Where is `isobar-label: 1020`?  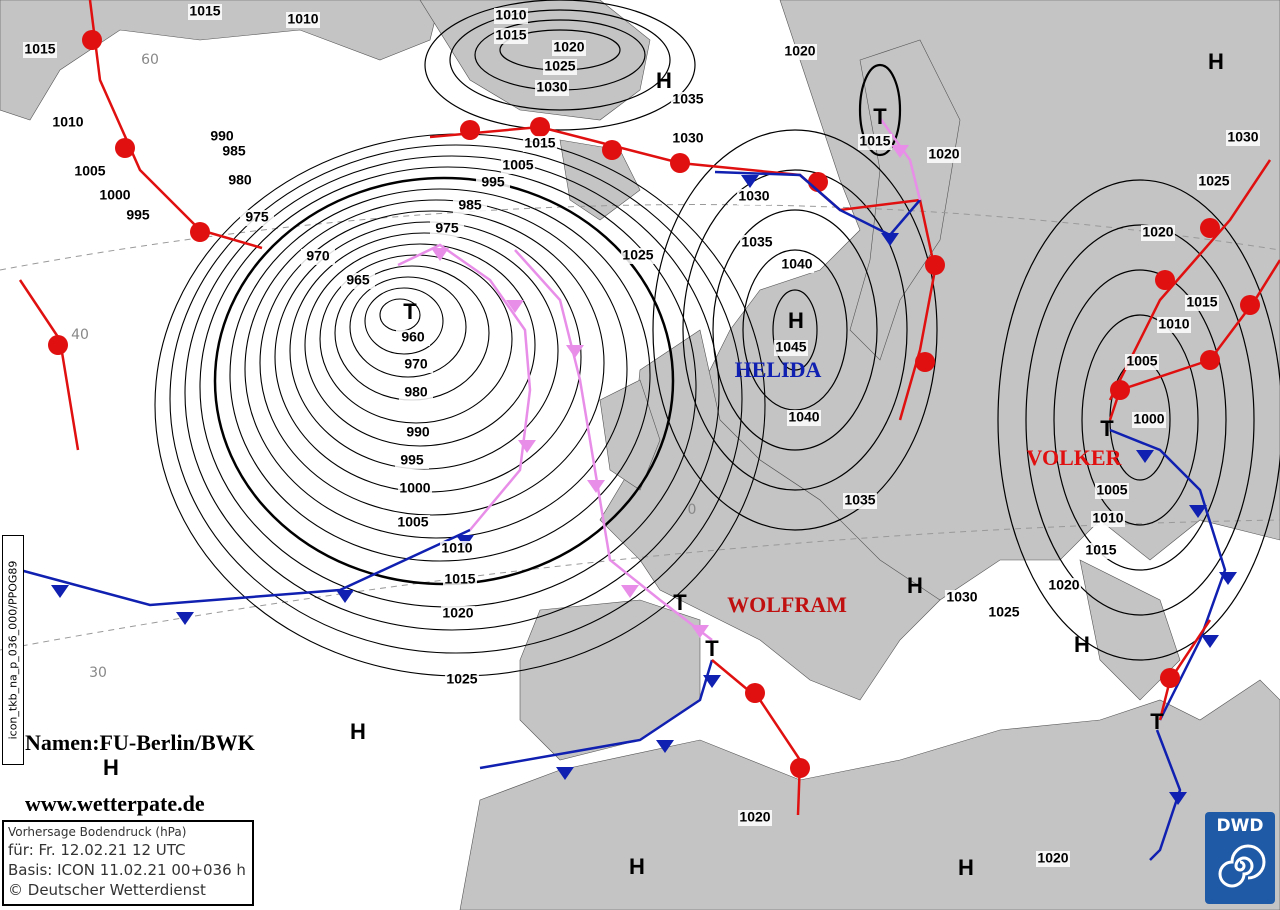
isobar-label: 1020 is located at coordinates (754, 817).